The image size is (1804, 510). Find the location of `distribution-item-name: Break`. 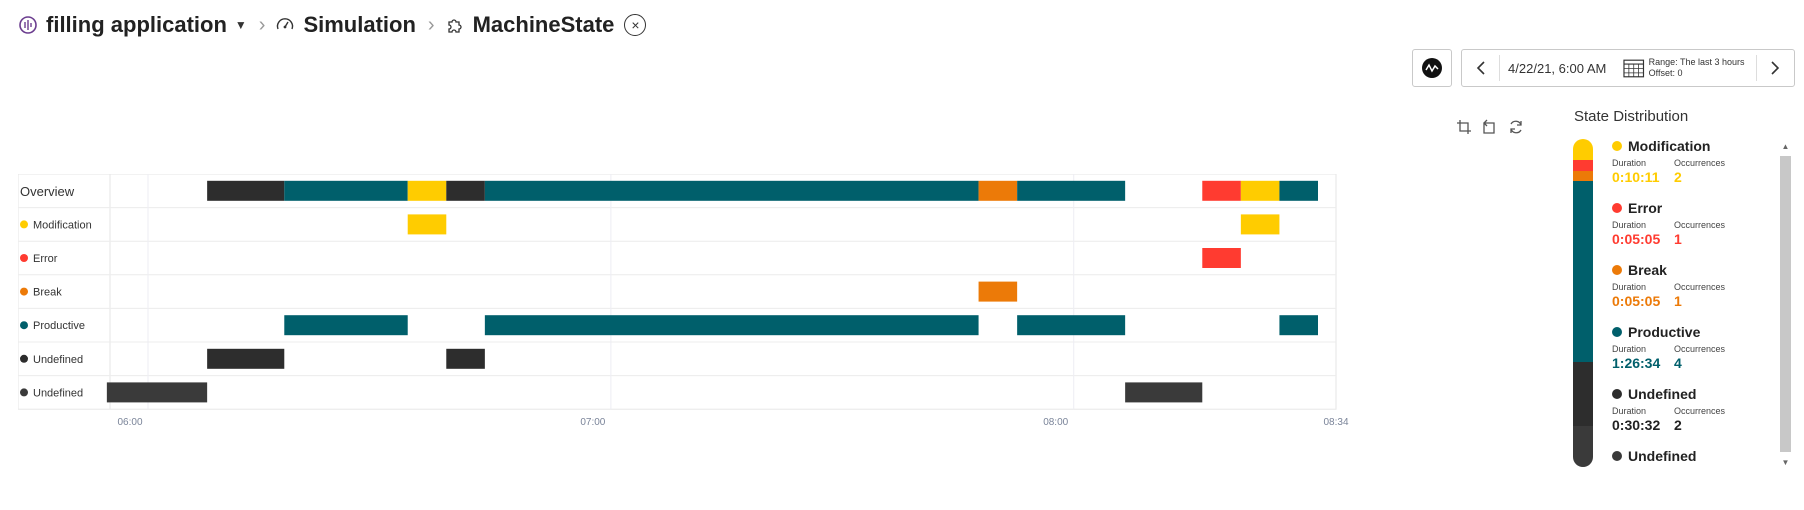

distribution-item-name: Break is located at coordinates (1692, 270).